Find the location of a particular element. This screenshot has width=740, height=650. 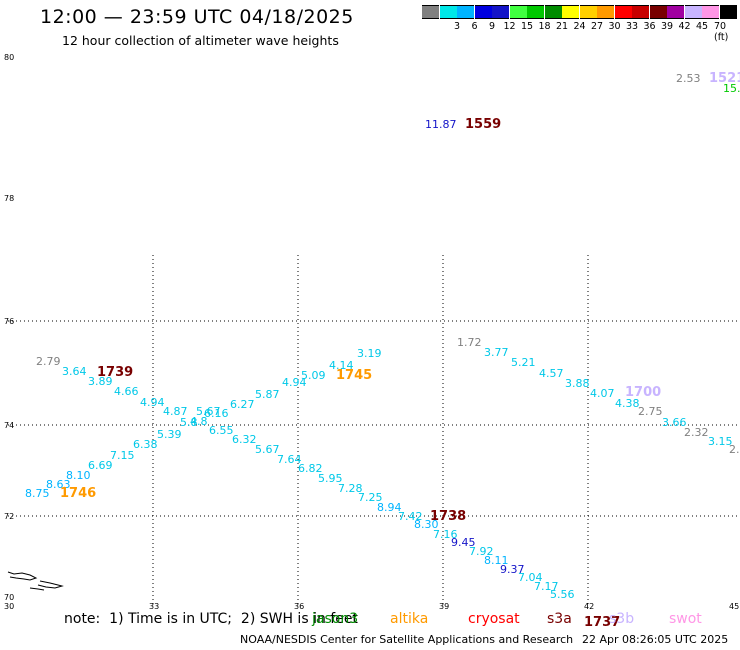

sounding-value: 5.21 is located at coordinates (523, 362).